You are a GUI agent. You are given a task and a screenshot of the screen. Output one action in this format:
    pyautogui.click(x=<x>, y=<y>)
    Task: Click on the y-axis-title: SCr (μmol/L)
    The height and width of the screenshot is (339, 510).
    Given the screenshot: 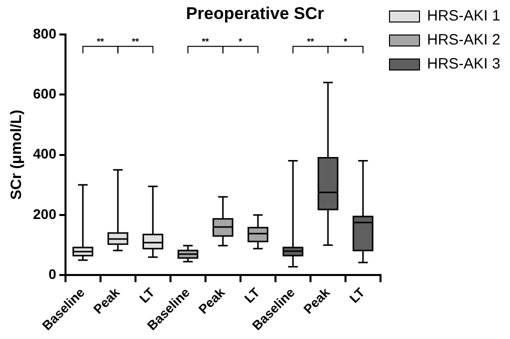 What is the action you would take?
    pyautogui.click(x=17, y=155)
    